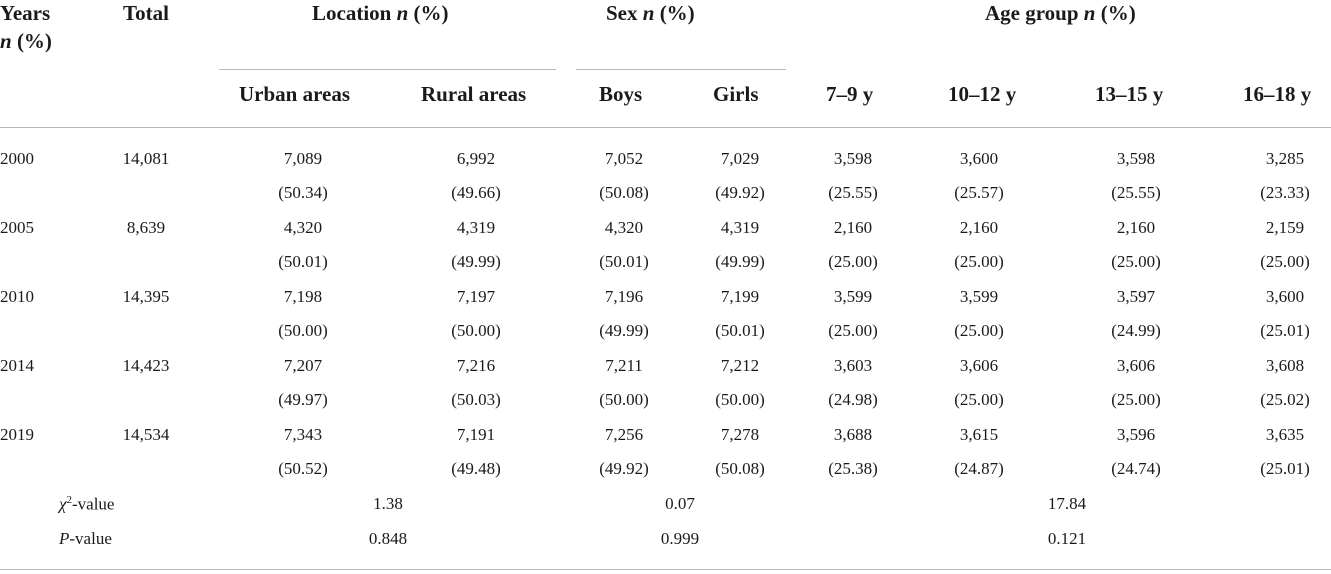 This screenshot has height=574, width=1331. What do you see at coordinates (1285, 434) in the screenshot?
I see `cell-count: 3,635` at bounding box center [1285, 434].